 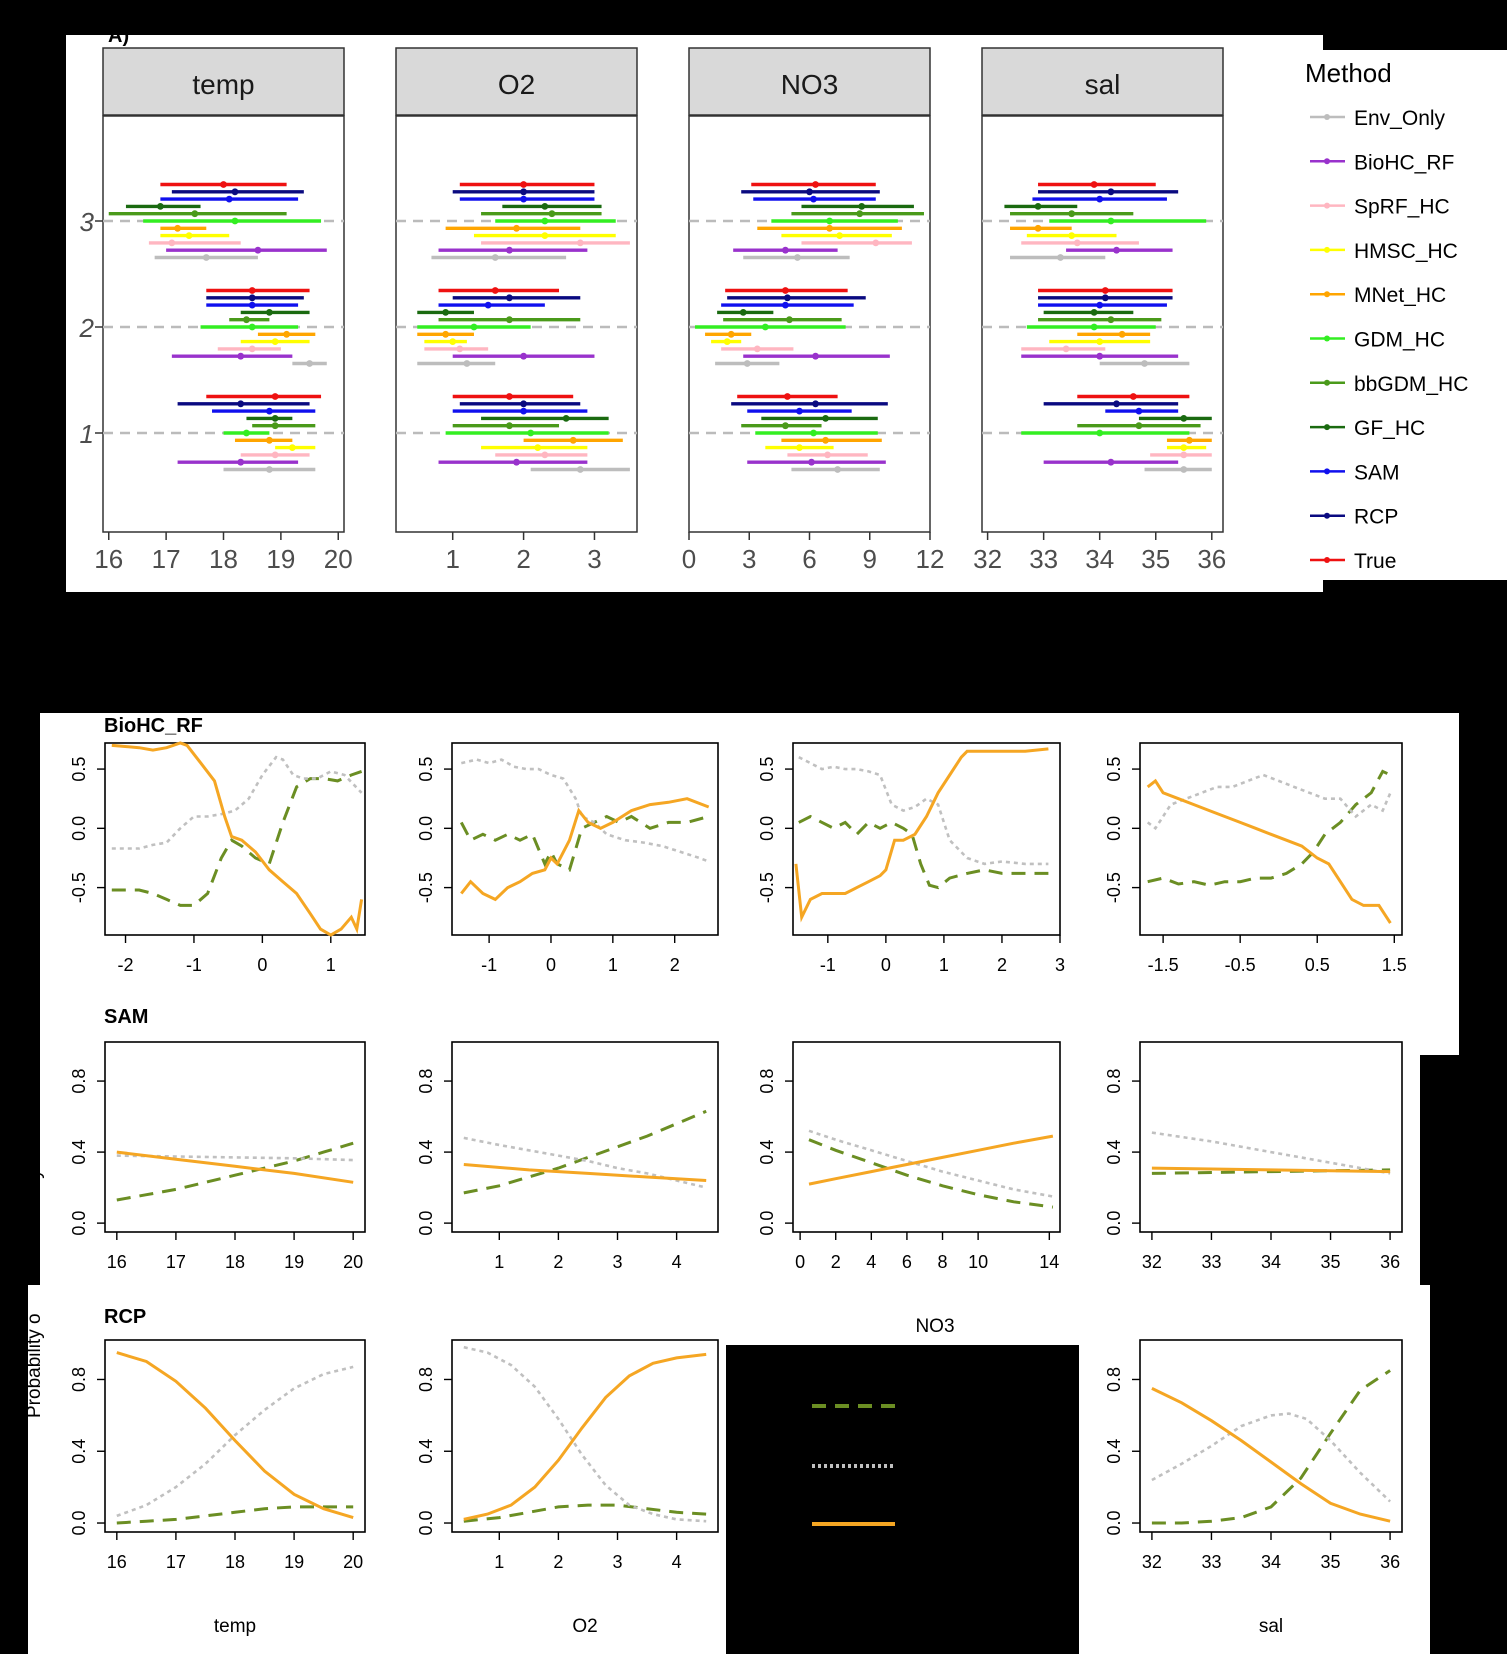 I want to click on x-tick-label: 6, so click(x=907, y=1262).